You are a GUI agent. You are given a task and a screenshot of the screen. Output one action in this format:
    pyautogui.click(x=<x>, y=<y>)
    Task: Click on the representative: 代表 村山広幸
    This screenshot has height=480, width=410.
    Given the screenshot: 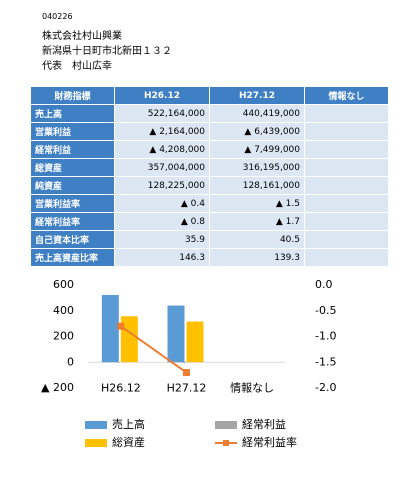 What is the action you would take?
    pyautogui.click(x=77, y=66)
    